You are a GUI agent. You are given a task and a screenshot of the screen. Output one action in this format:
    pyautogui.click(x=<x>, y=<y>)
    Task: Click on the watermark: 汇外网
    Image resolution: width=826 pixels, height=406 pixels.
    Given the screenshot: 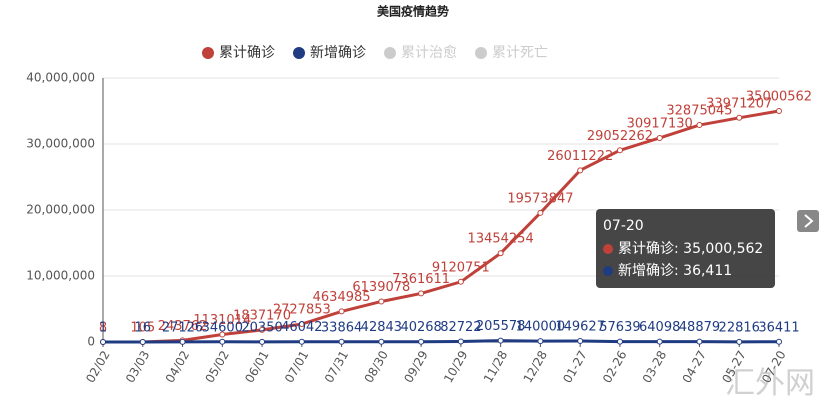 What is the action you would take?
    pyautogui.click(x=770, y=383)
    